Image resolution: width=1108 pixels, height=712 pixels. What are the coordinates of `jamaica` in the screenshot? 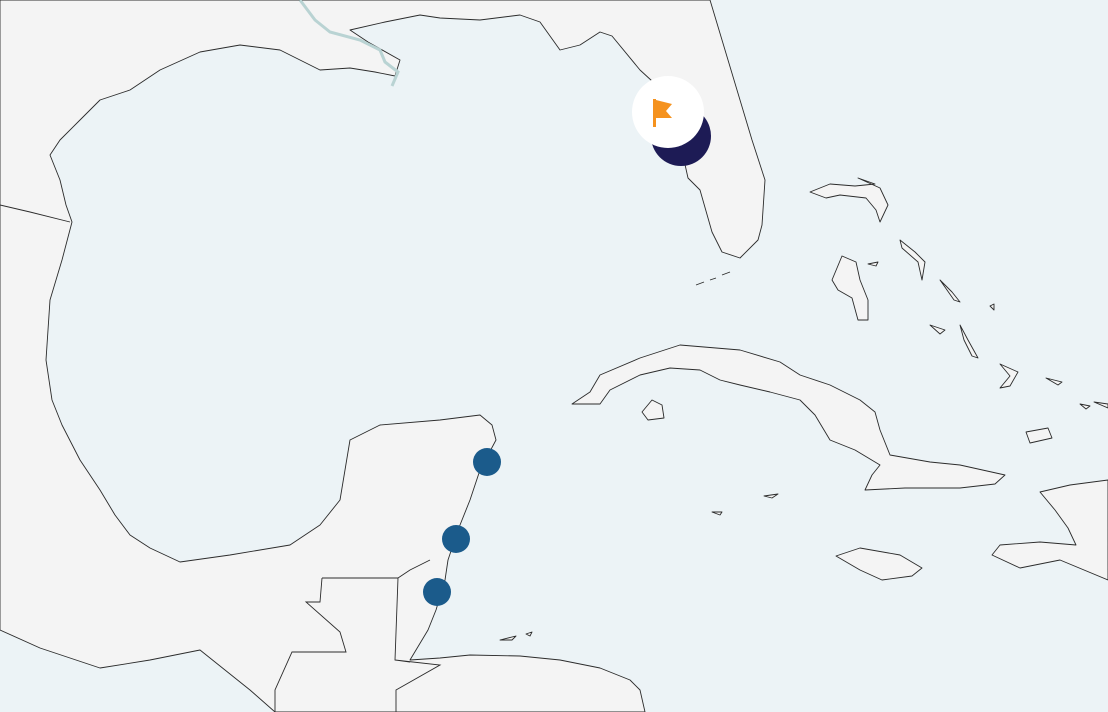 It's located at (879, 564).